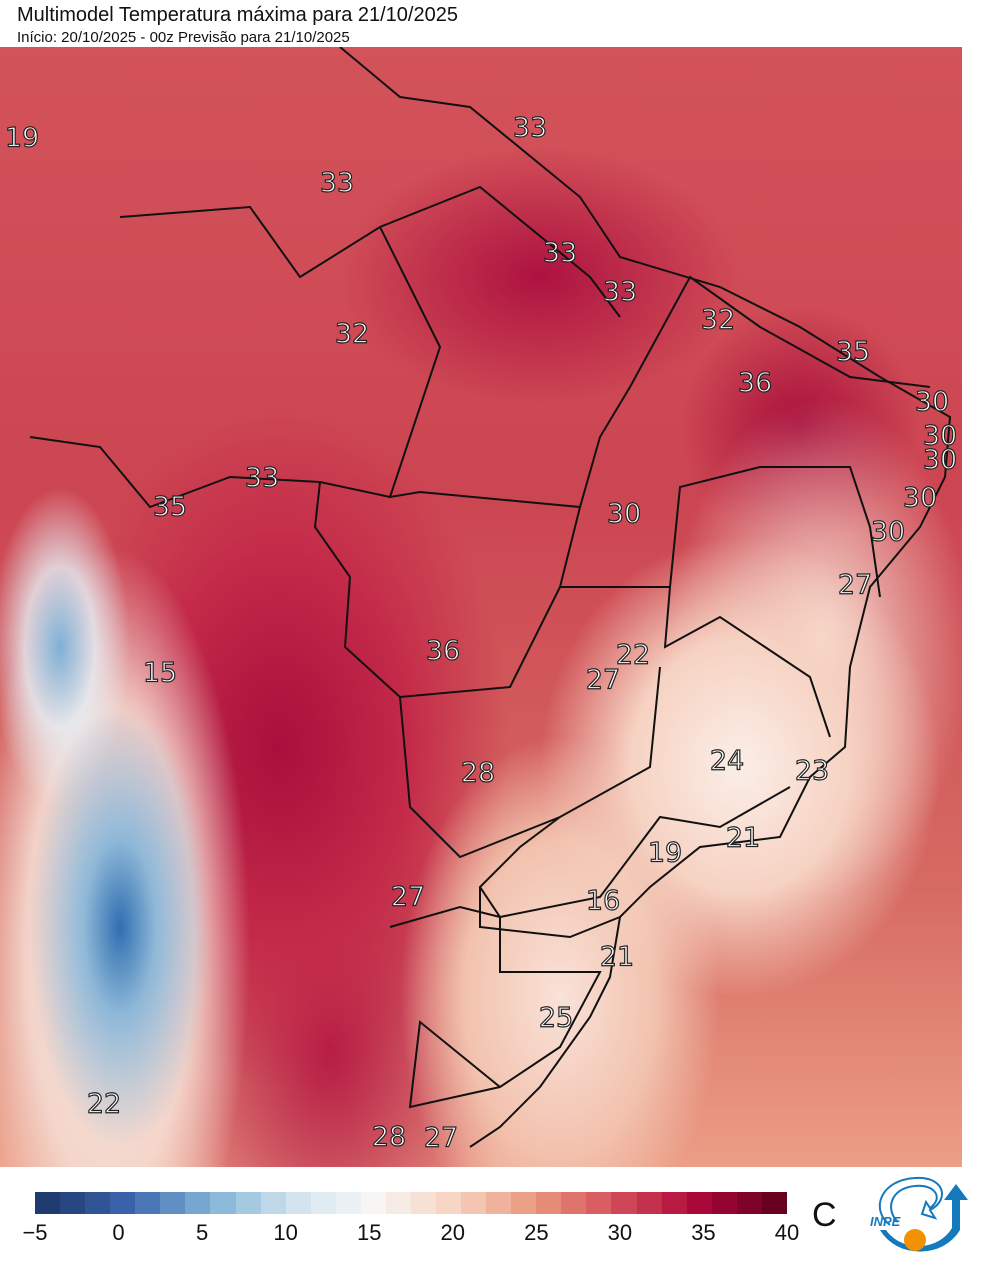 Image resolution: width=984 pixels, height=1273 pixels. Describe the element at coordinates (703, 1232) in the screenshot. I see `colorbar-tick-label: 35` at that location.